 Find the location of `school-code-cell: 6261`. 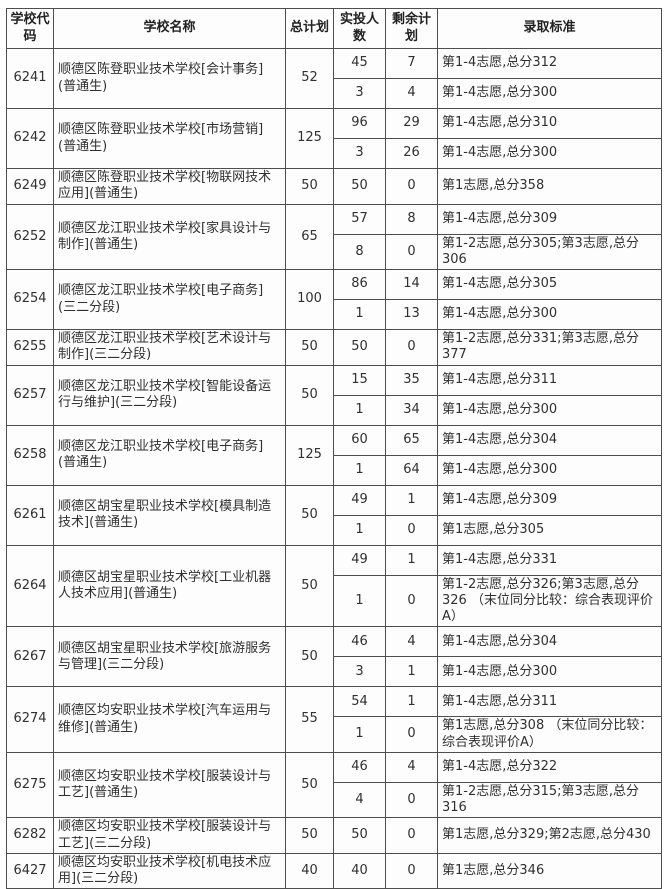

school-code-cell: 6261 is located at coordinates (30, 515).